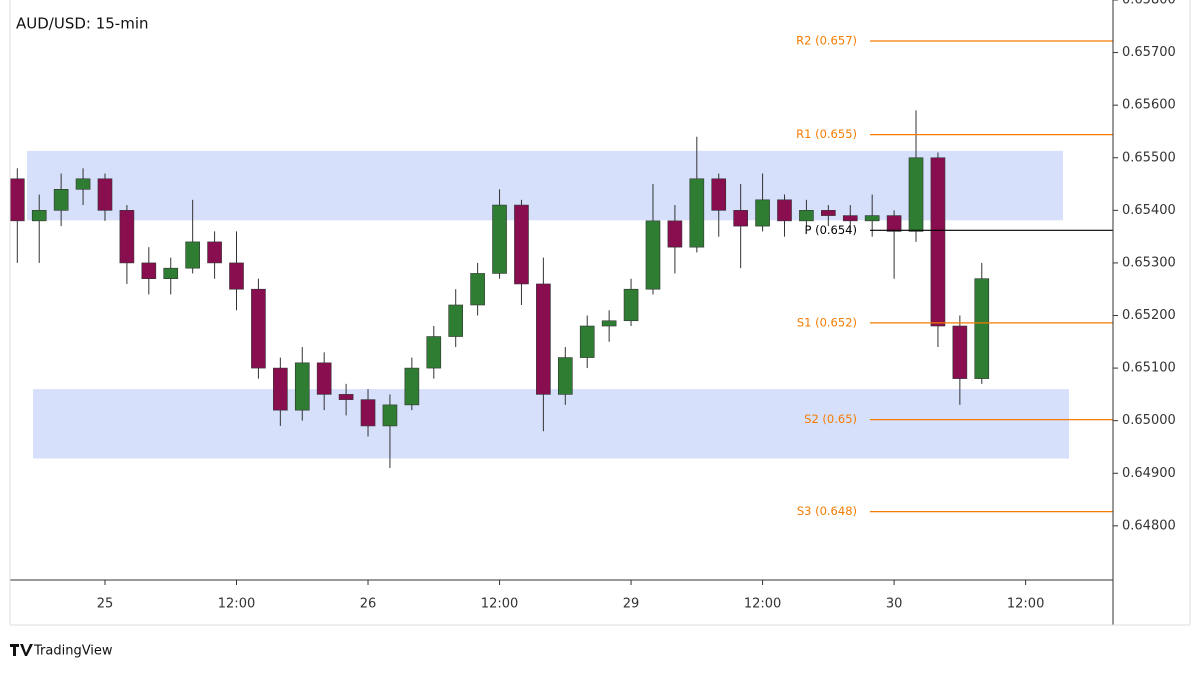  What do you see at coordinates (826, 134) in the screenshot?
I see `pivot-label: R1 (0.655)` at bounding box center [826, 134].